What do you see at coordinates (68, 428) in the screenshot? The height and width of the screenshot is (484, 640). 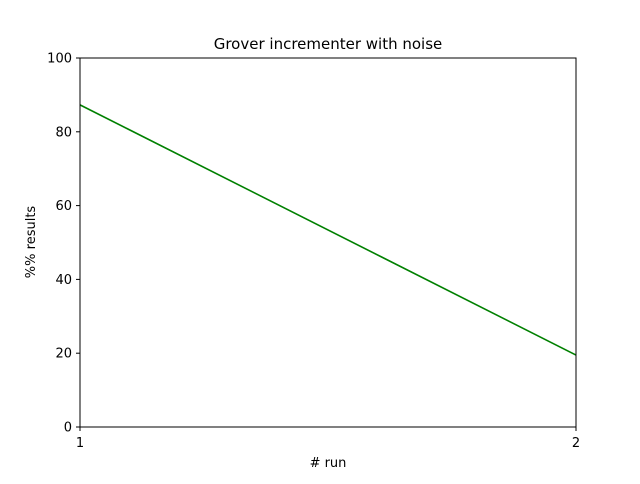 I see `y-tick-label: 0` at bounding box center [68, 428].